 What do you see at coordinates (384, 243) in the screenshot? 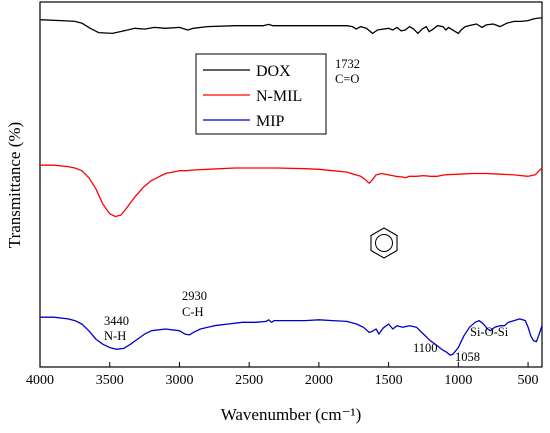
I see `benzene-ring-icon` at bounding box center [384, 243].